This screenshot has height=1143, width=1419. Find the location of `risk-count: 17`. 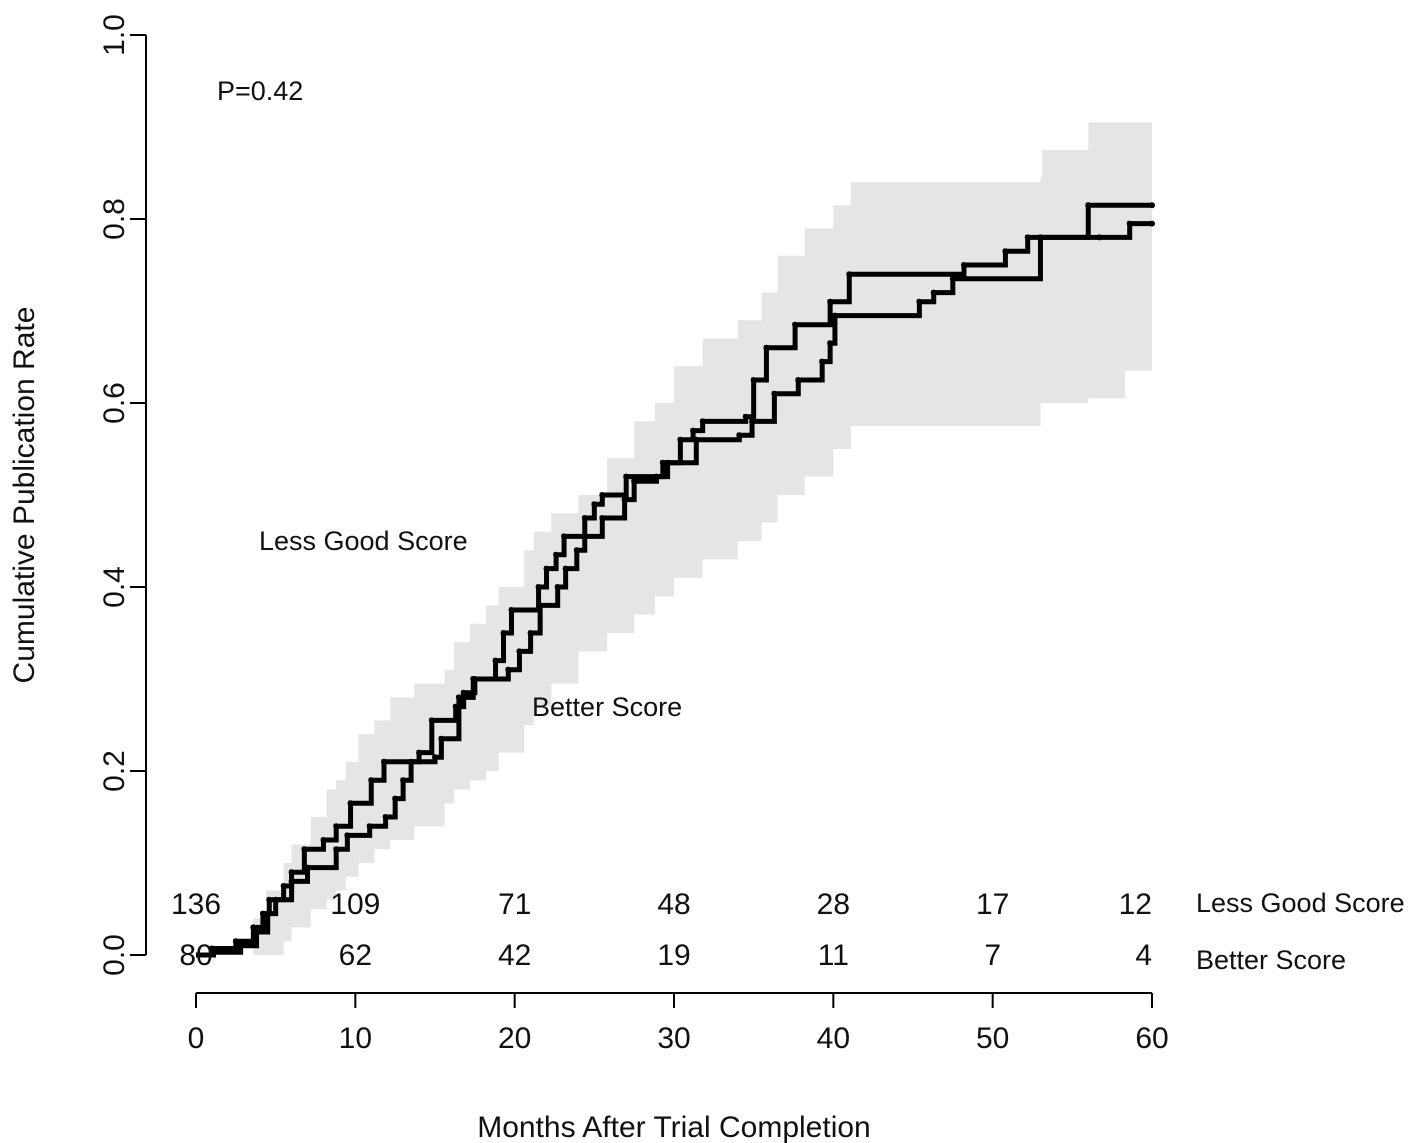

risk-count: 17 is located at coordinates (992, 904).